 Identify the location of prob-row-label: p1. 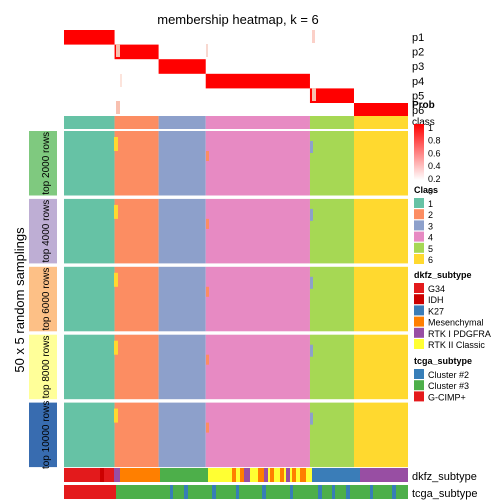
(418, 38).